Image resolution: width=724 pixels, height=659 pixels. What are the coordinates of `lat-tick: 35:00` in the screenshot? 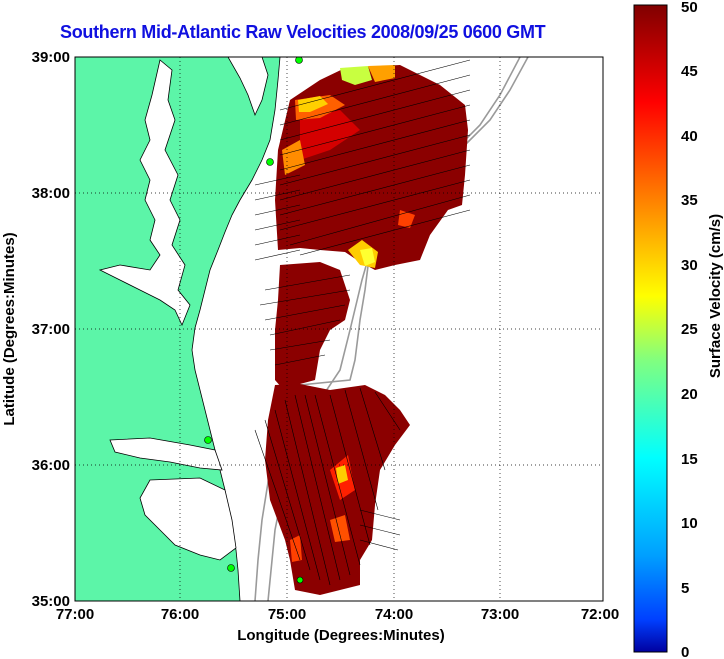 It's located at (51, 601).